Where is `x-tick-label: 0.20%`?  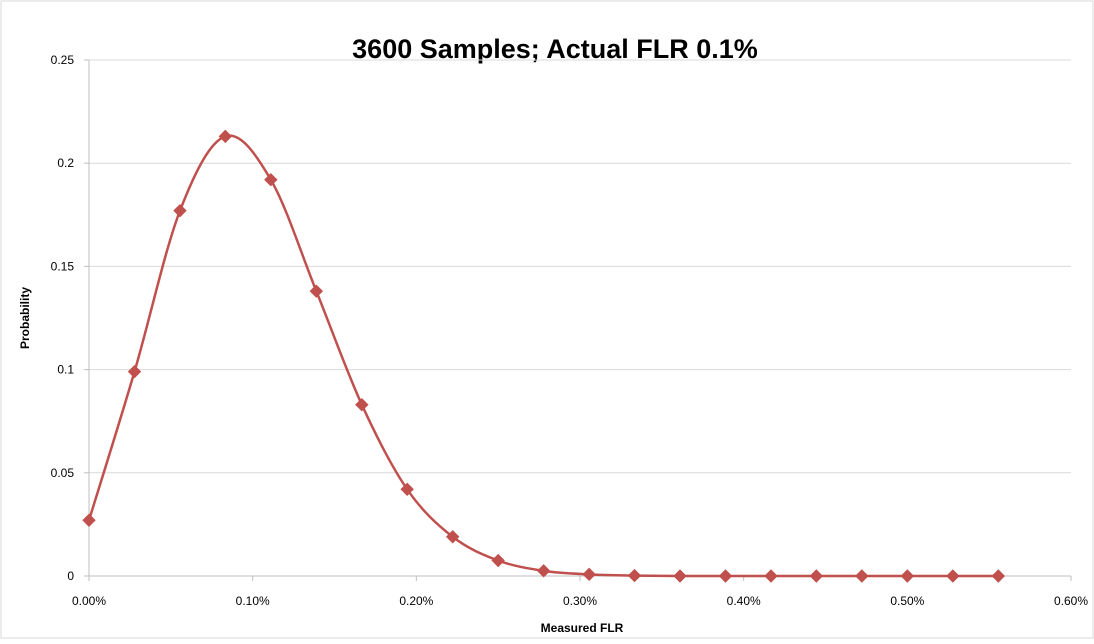
x-tick-label: 0.20% is located at coordinates (416, 601).